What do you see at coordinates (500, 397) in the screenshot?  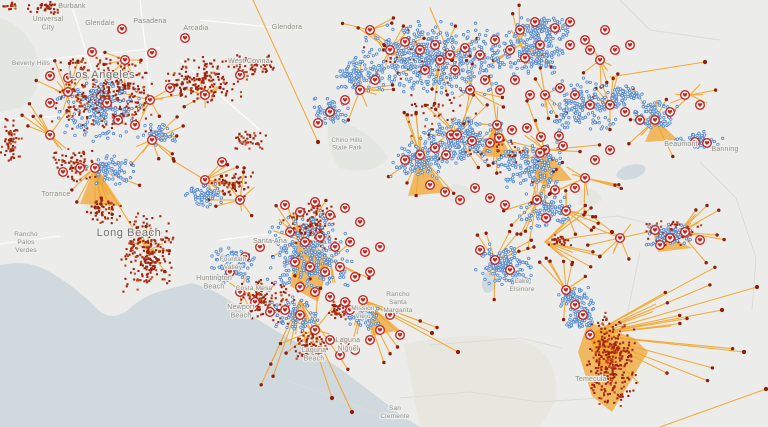 I see `boundary-line` at bounding box center [500, 397].